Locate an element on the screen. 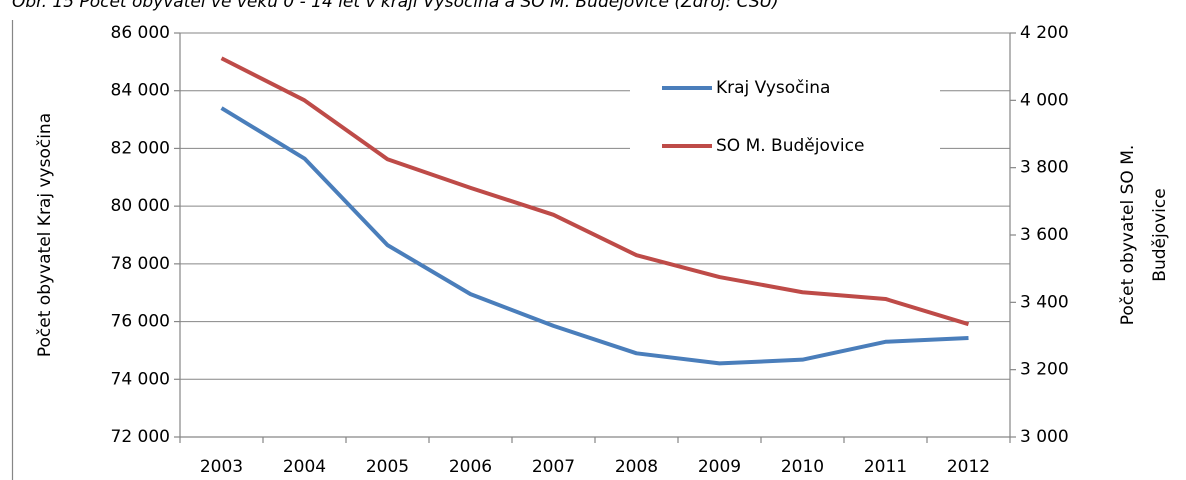 The height and width of the screenshot is (480, 1186). y-tick-label: 86 000 is located at coordinates (140, 33).